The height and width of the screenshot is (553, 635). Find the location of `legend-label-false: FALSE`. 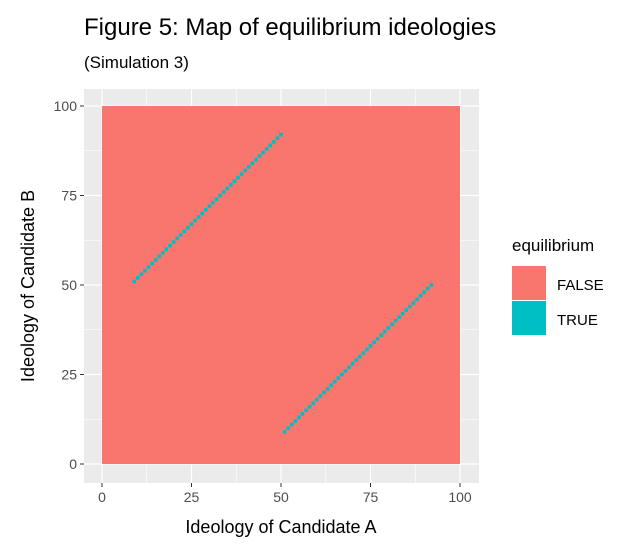

legend-label-false: FALSE is located at coordinates (580, 285).